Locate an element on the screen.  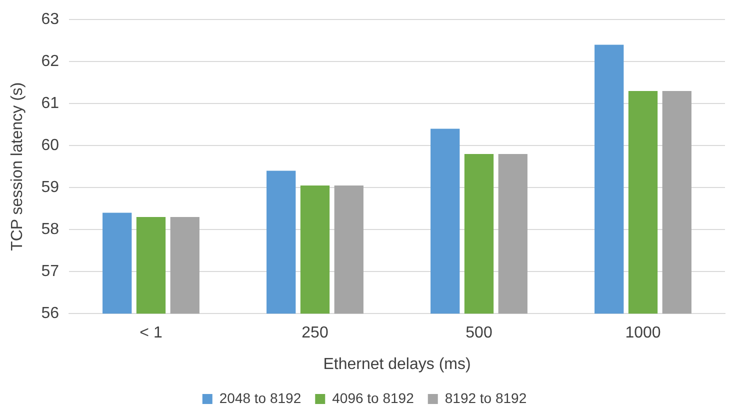
x-tick-label: 250 is located at coordinates (315, 333).